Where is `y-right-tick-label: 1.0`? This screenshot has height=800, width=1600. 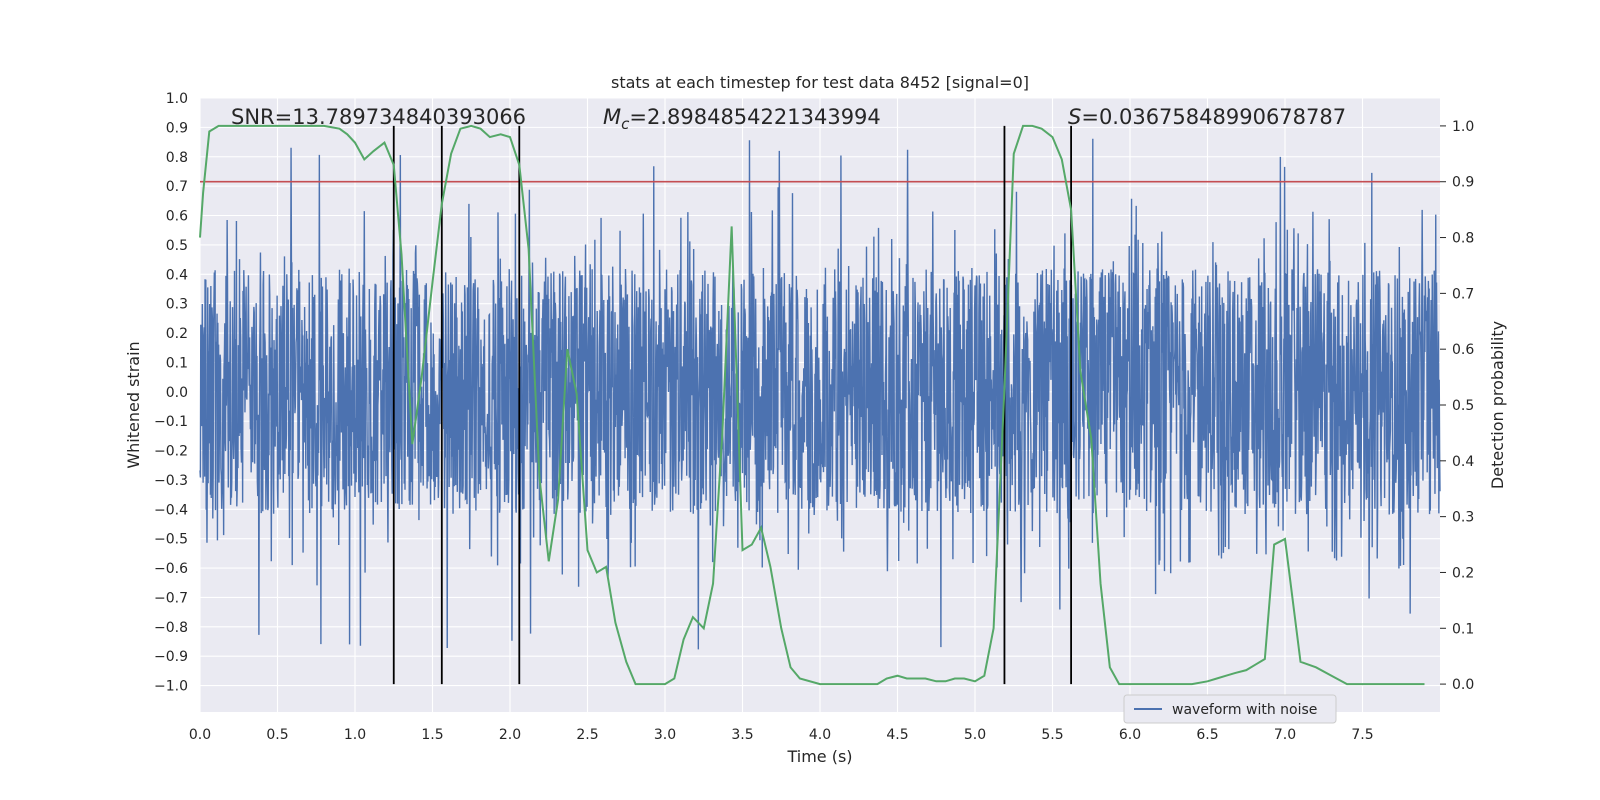
y-right-tick-label: 1.0 is located at coordinates (1463, 127).